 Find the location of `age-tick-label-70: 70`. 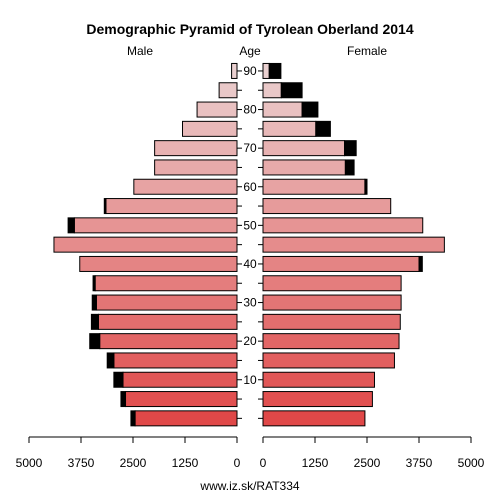

age-tick-label-70: 70 is located at coordinates (250, 148).